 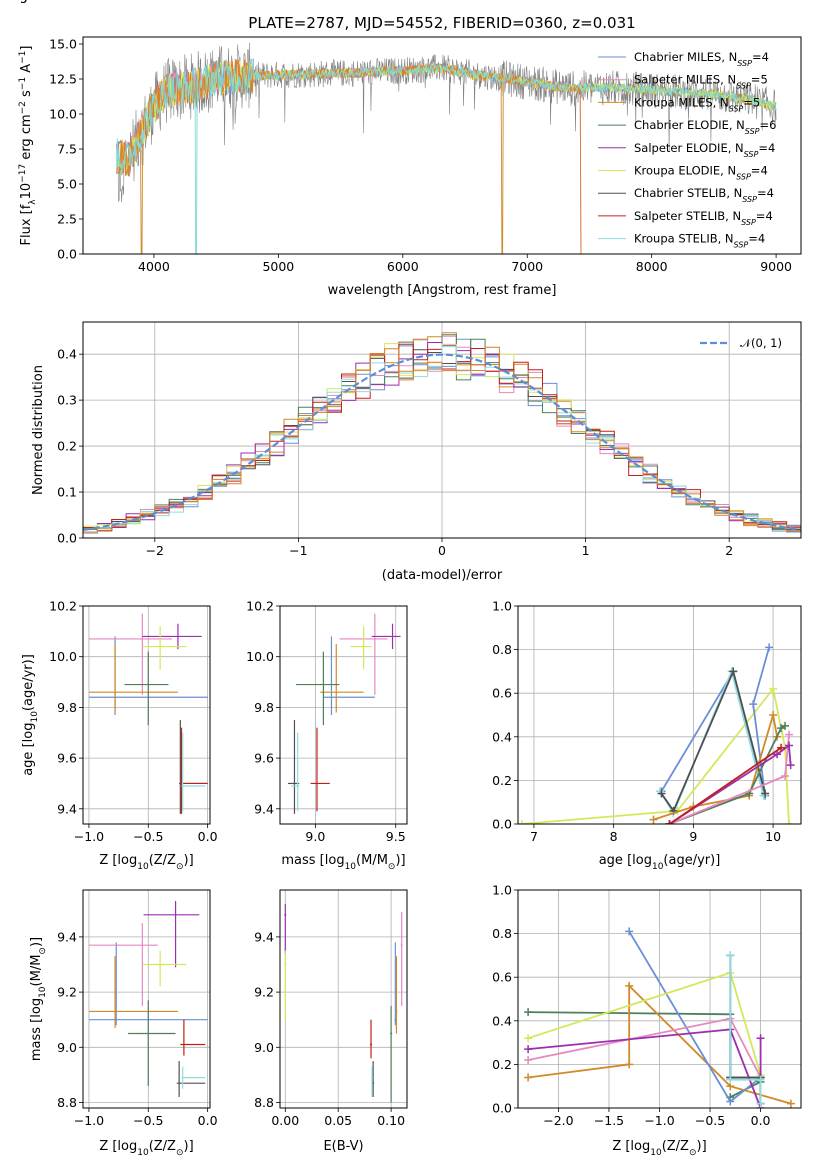 What do you see at coordinates (67, 184) in the screenshot?
I see `y-tick-label: 5.0` at bounding box center [67, 184].